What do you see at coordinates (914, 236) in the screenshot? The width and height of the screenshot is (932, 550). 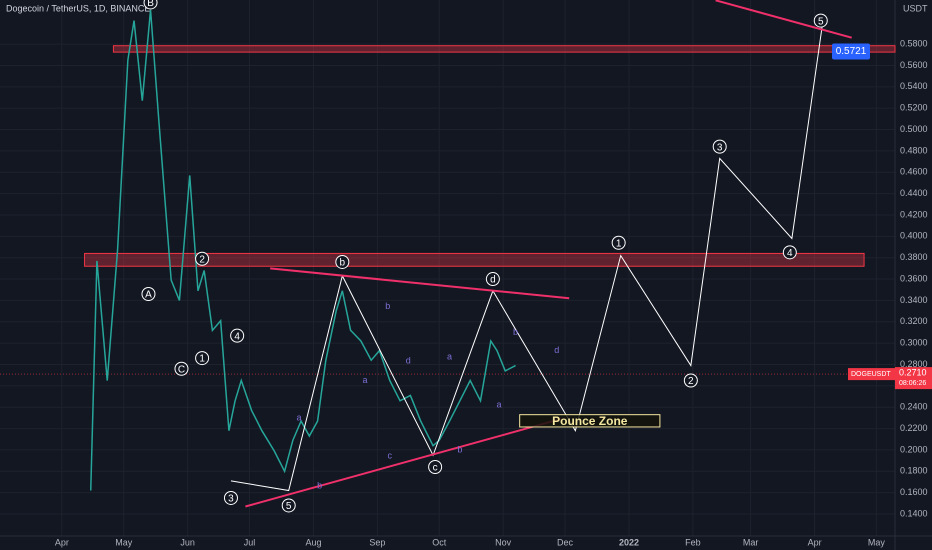 I see `y-tick-label: 0.4000` at bounding box center [914, 236].